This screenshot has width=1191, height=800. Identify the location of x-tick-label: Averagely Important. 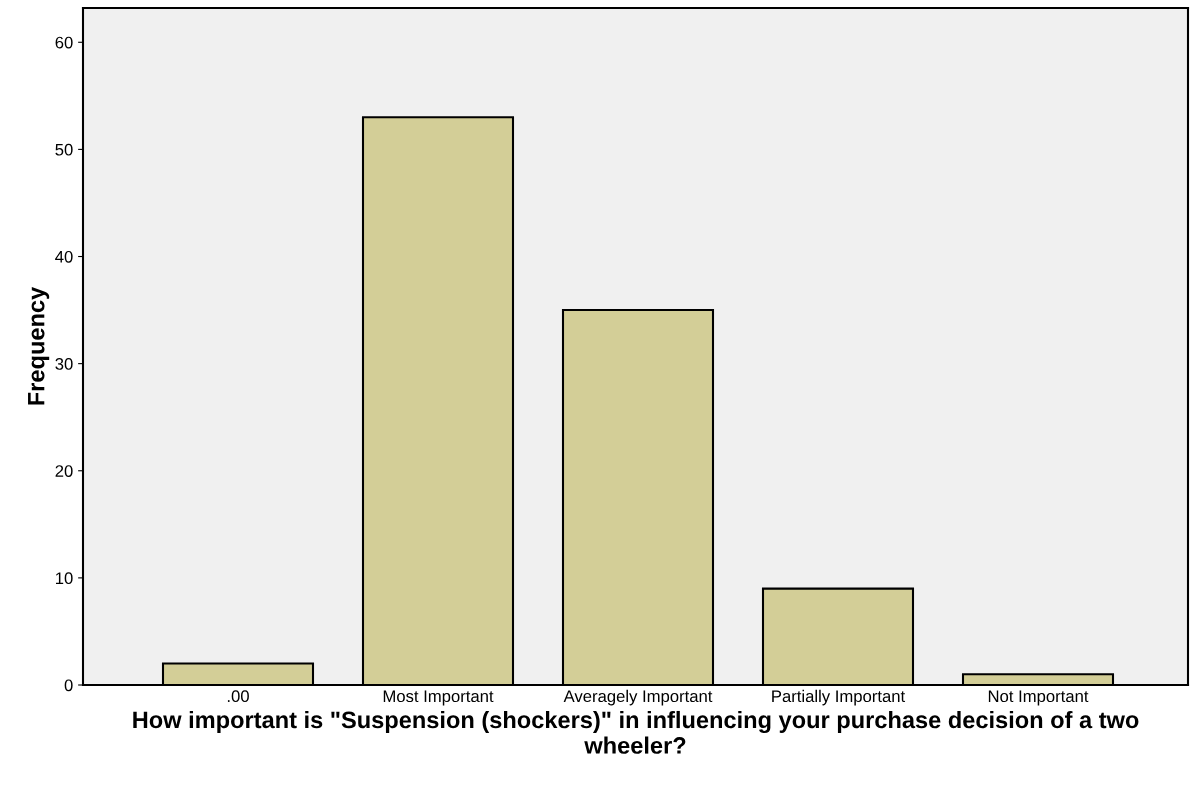
(638, 697).